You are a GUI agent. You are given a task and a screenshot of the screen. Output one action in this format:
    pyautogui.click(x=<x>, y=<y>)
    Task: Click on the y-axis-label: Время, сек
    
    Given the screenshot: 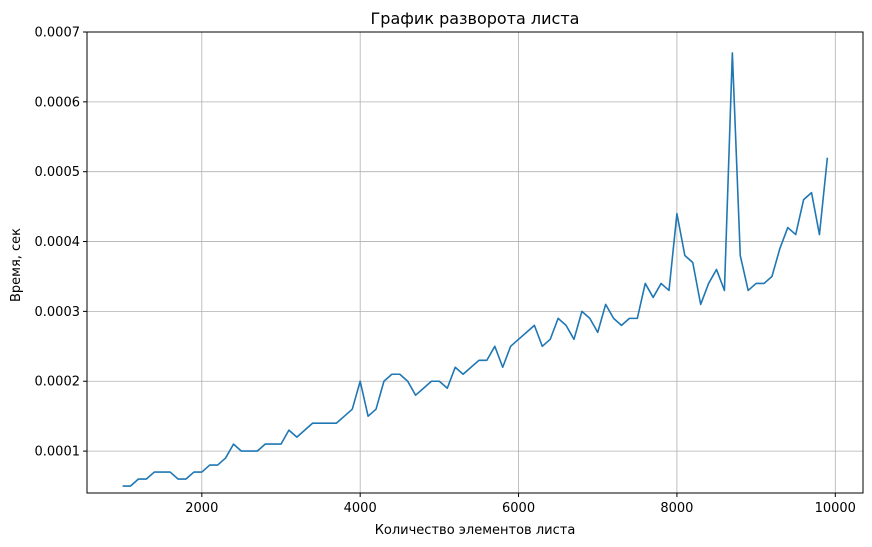 What is the action you would take?
    pyautogui.click(x=16, y=265)
    